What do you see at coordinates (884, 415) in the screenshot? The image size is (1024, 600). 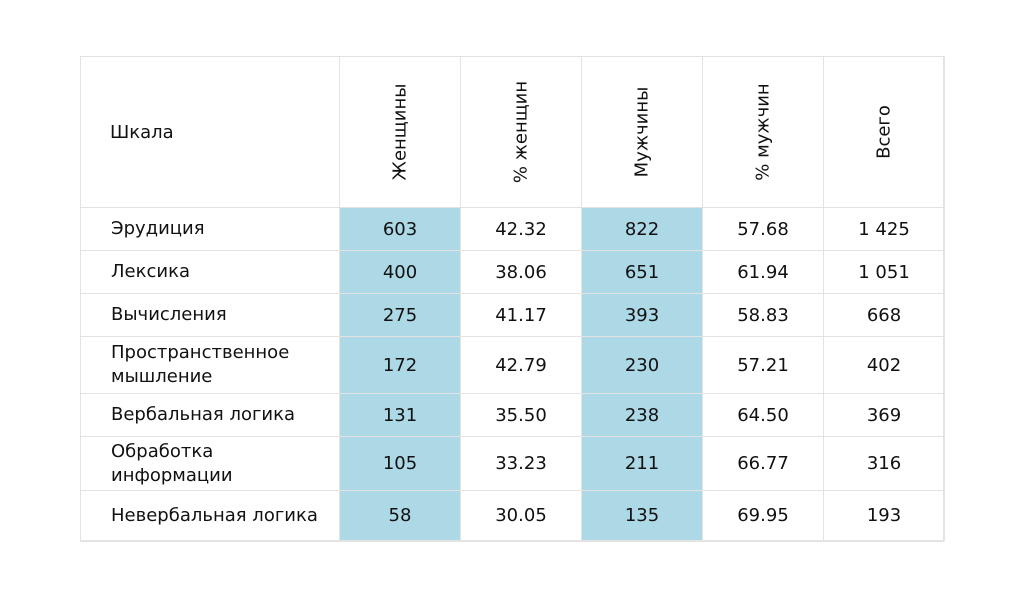 I see `cell-total: 369` at bounding box center [884, 415].